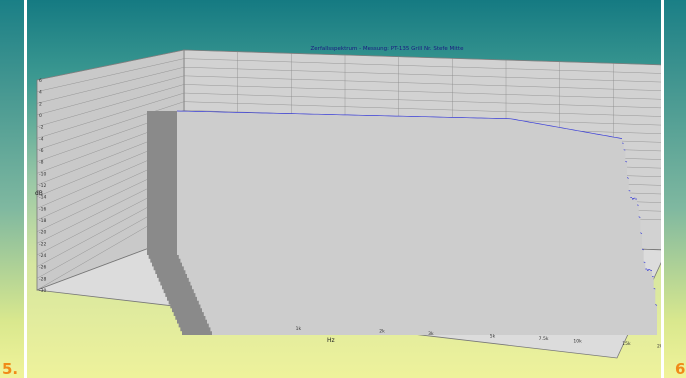  I want to click on y-tick-label: -20, so click(42, 233).